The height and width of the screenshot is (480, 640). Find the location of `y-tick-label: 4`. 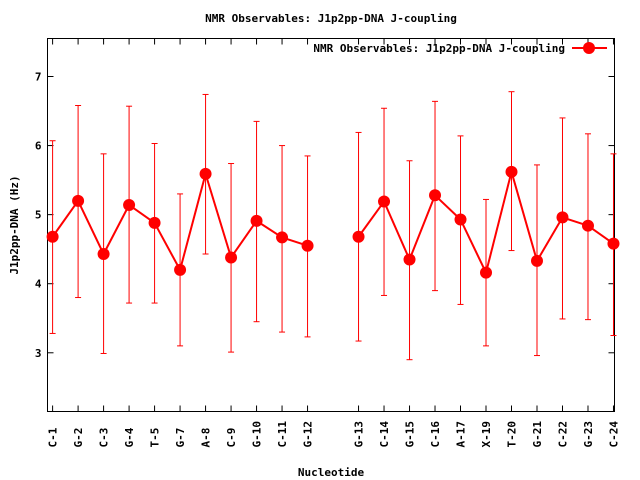

y-tick-label: 4 is located at coordinates (38, 284).